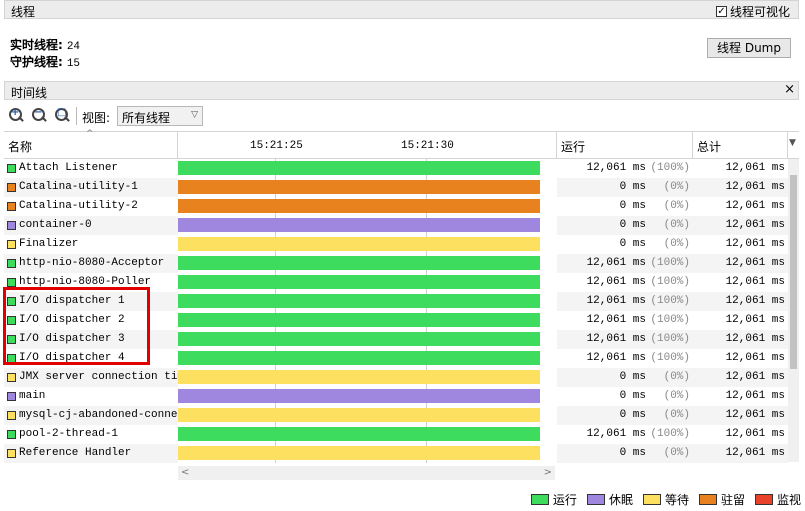  Describe the element at coordinates (194, 115) in the screenshot. I see `chevron-down-icon: ▽` at that location.